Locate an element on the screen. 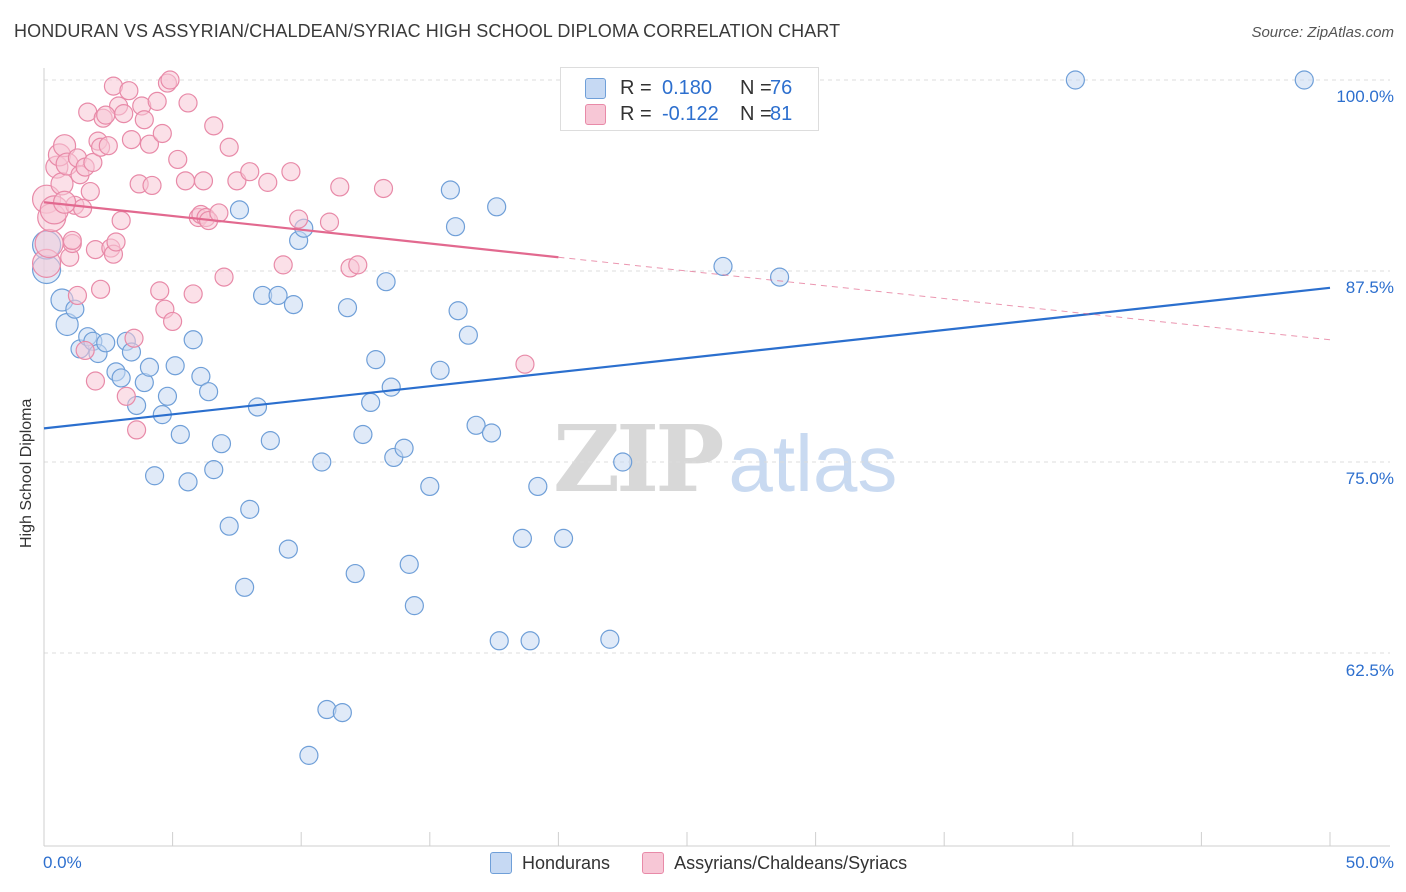 The height and width of the screenshot is (892, 1406). y-axis-label: High School Diploma is located at coordinates (26, 473).